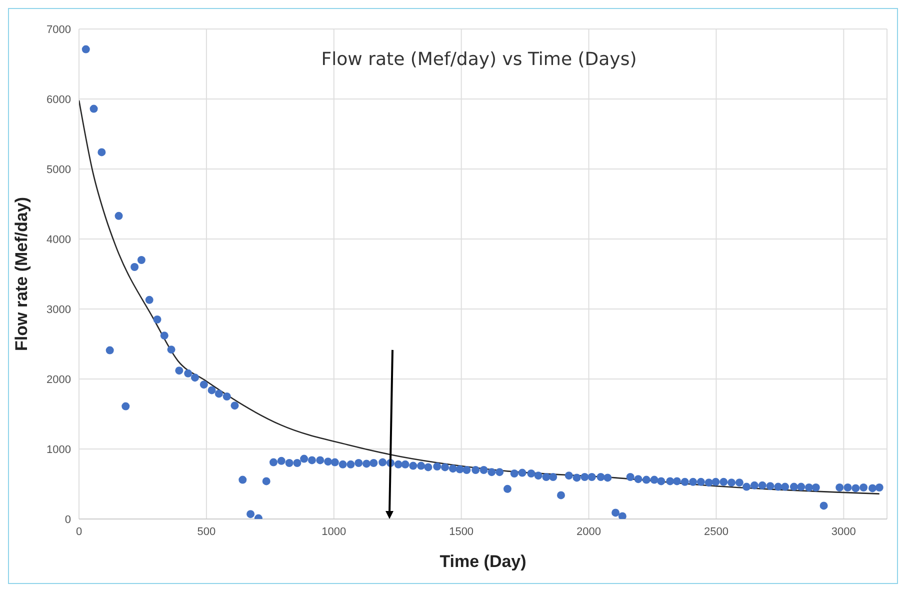 The height and width of the screenshot is (592, 906). What do you see at coordinates (58, 240) in the screenshot?
I see `y-tick-label: 4000` at bounding box center [58, 240].